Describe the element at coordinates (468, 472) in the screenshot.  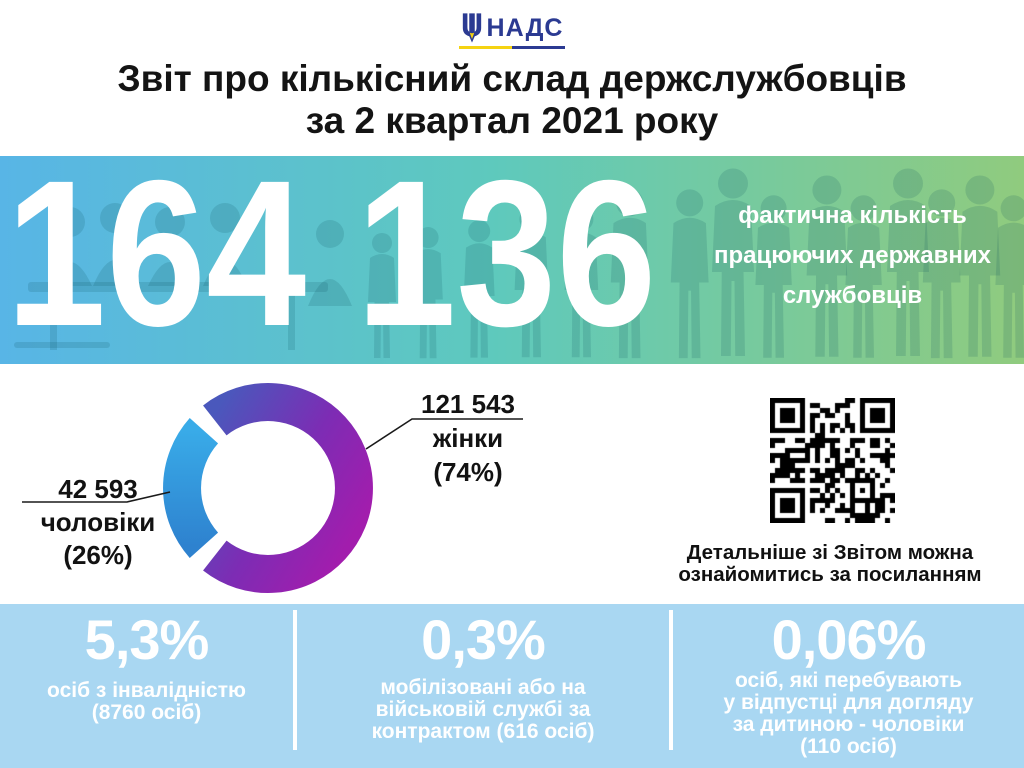
I see `women-percent: (74%)` at that location.